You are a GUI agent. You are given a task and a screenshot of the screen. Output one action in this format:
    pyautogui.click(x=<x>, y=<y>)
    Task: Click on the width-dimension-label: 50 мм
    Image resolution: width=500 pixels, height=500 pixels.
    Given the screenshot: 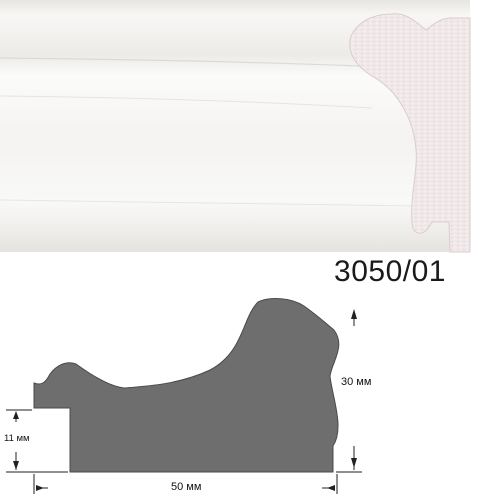 What is the action you would take?
    pyautogui.click(x=186, y=487)
    